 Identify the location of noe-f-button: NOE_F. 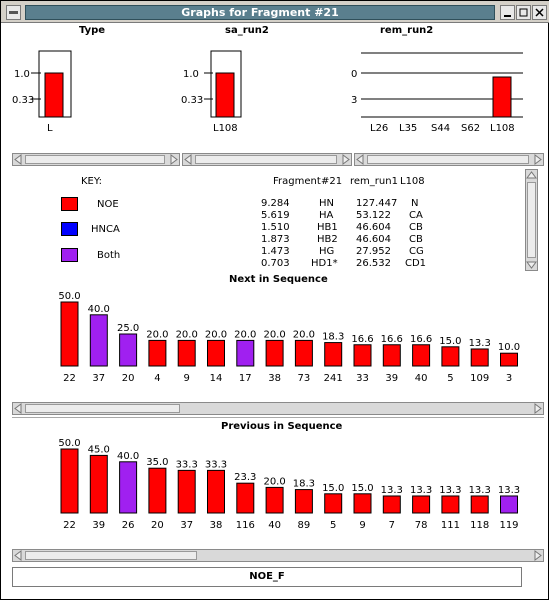
(267, 577).